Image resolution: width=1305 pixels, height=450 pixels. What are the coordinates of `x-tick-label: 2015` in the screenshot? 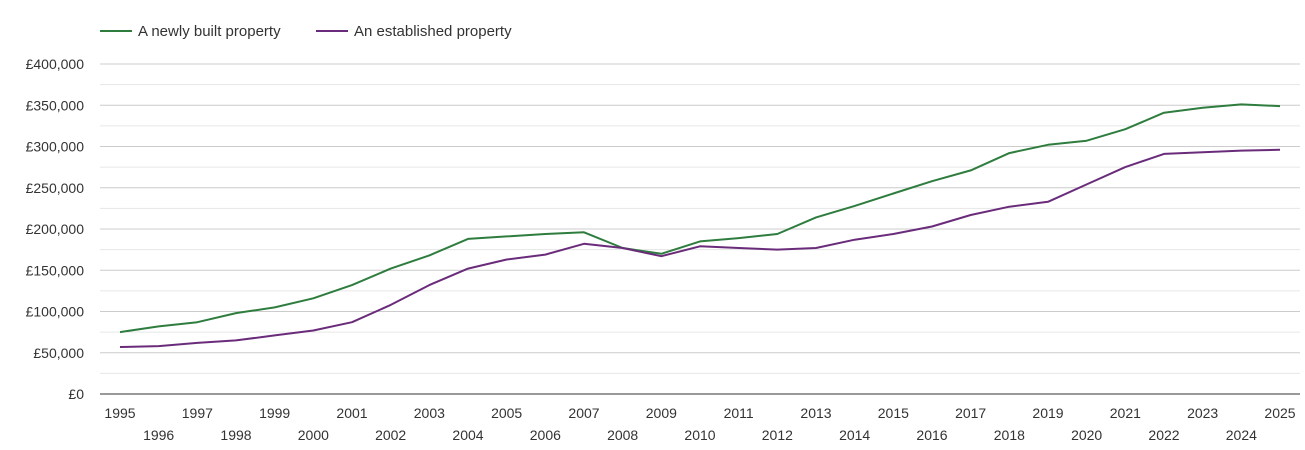 It's located at (893, 413).